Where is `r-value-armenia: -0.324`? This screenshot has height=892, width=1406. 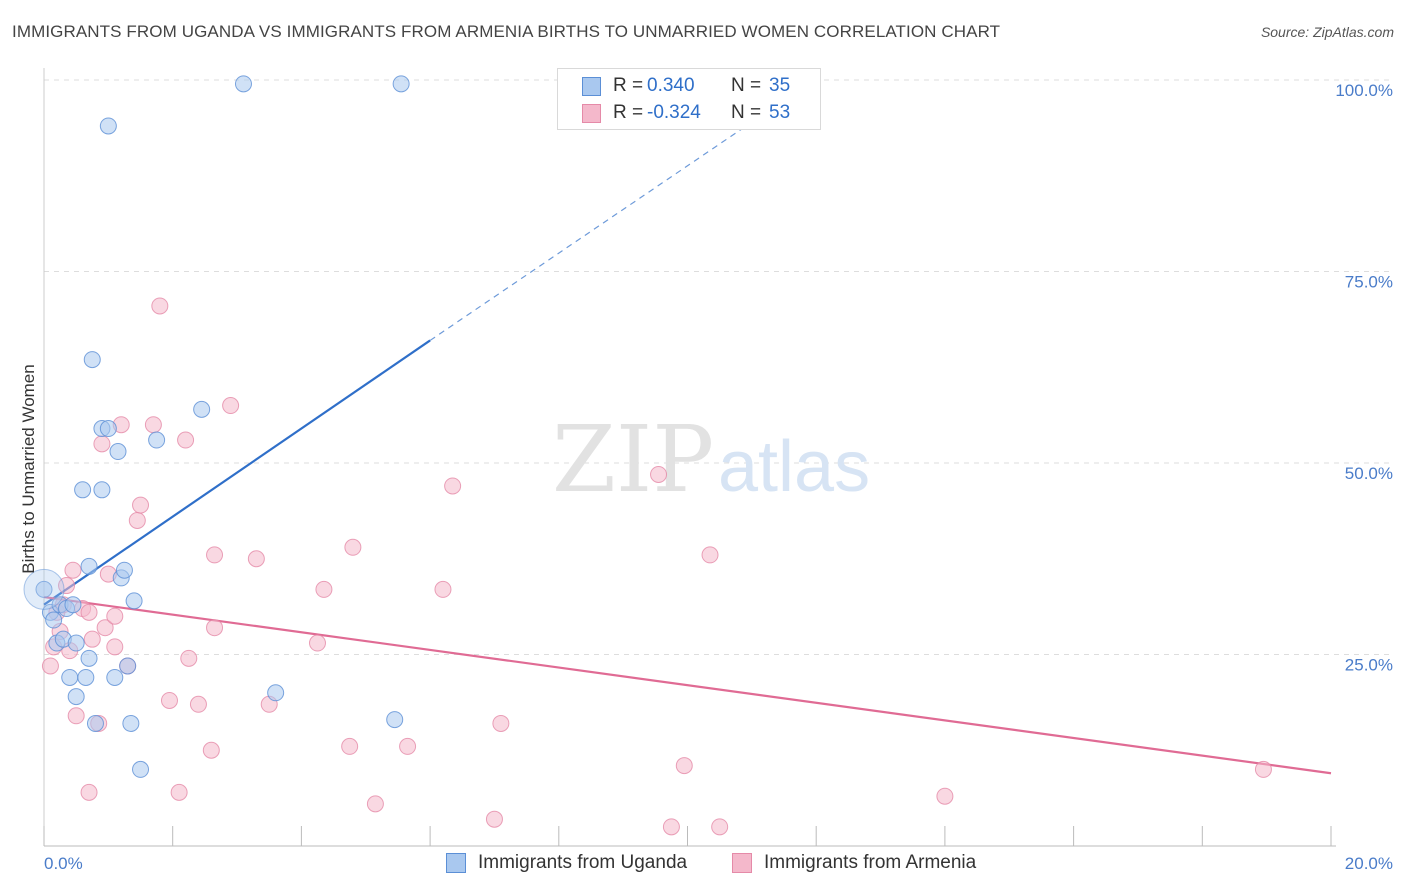
r-value-armenia: -0.324 is located at coordinates (674, 112).